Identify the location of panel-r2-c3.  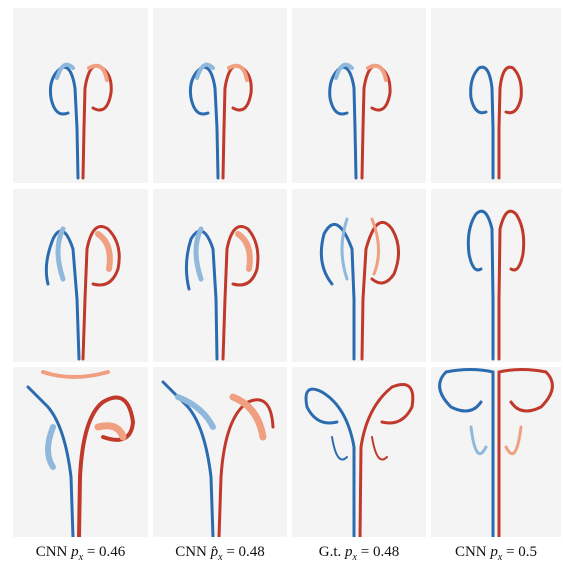
(359, 275).